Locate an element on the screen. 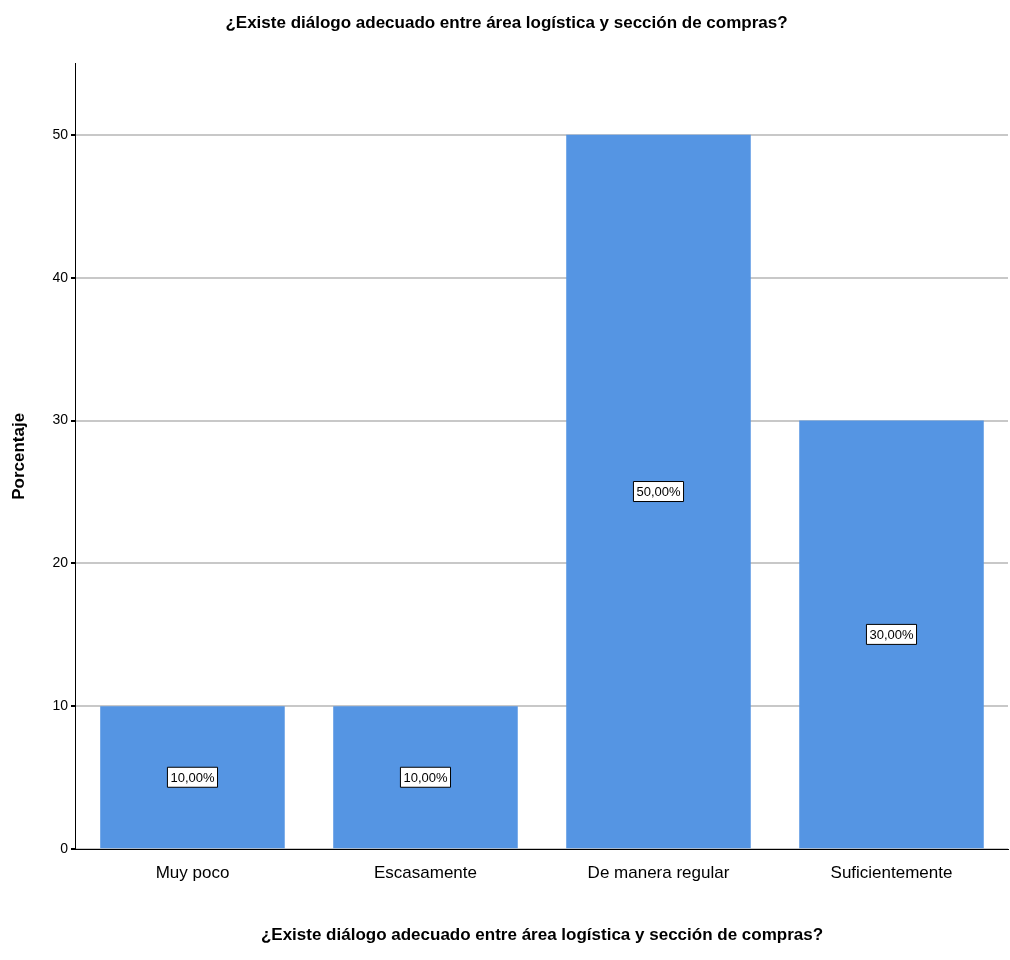 The width and height of the screenshot is (1010, 960). x-tick-label: Muy poco is located at coordinates (192, 873).